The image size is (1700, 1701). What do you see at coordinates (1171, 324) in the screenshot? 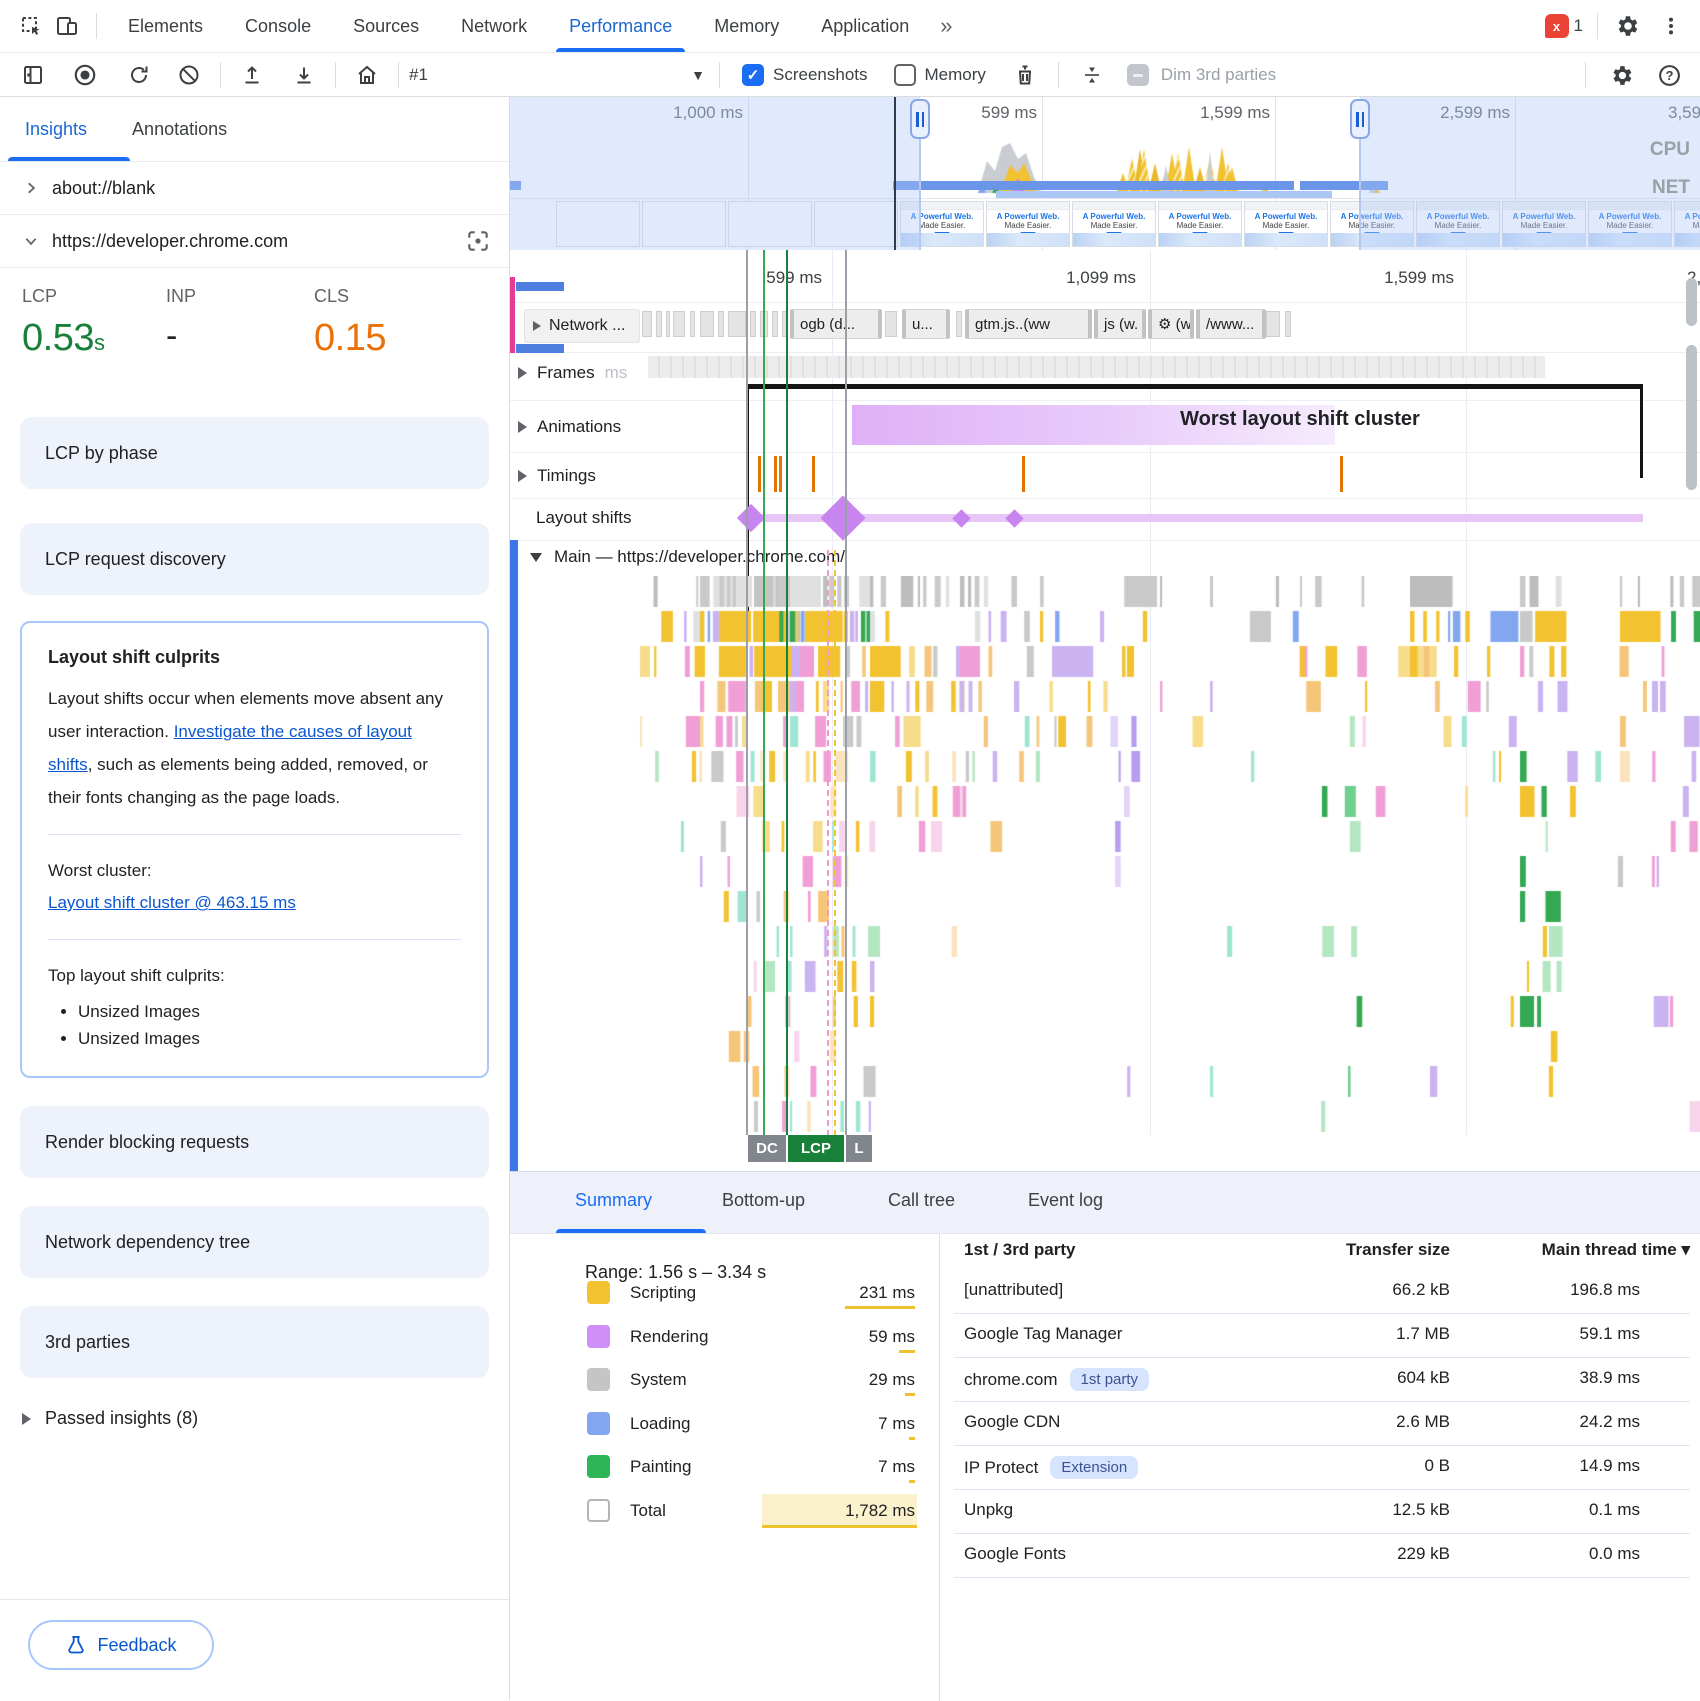
I see `network-request-chip: ⚙ (w.` at bounding box center [1171, 324].